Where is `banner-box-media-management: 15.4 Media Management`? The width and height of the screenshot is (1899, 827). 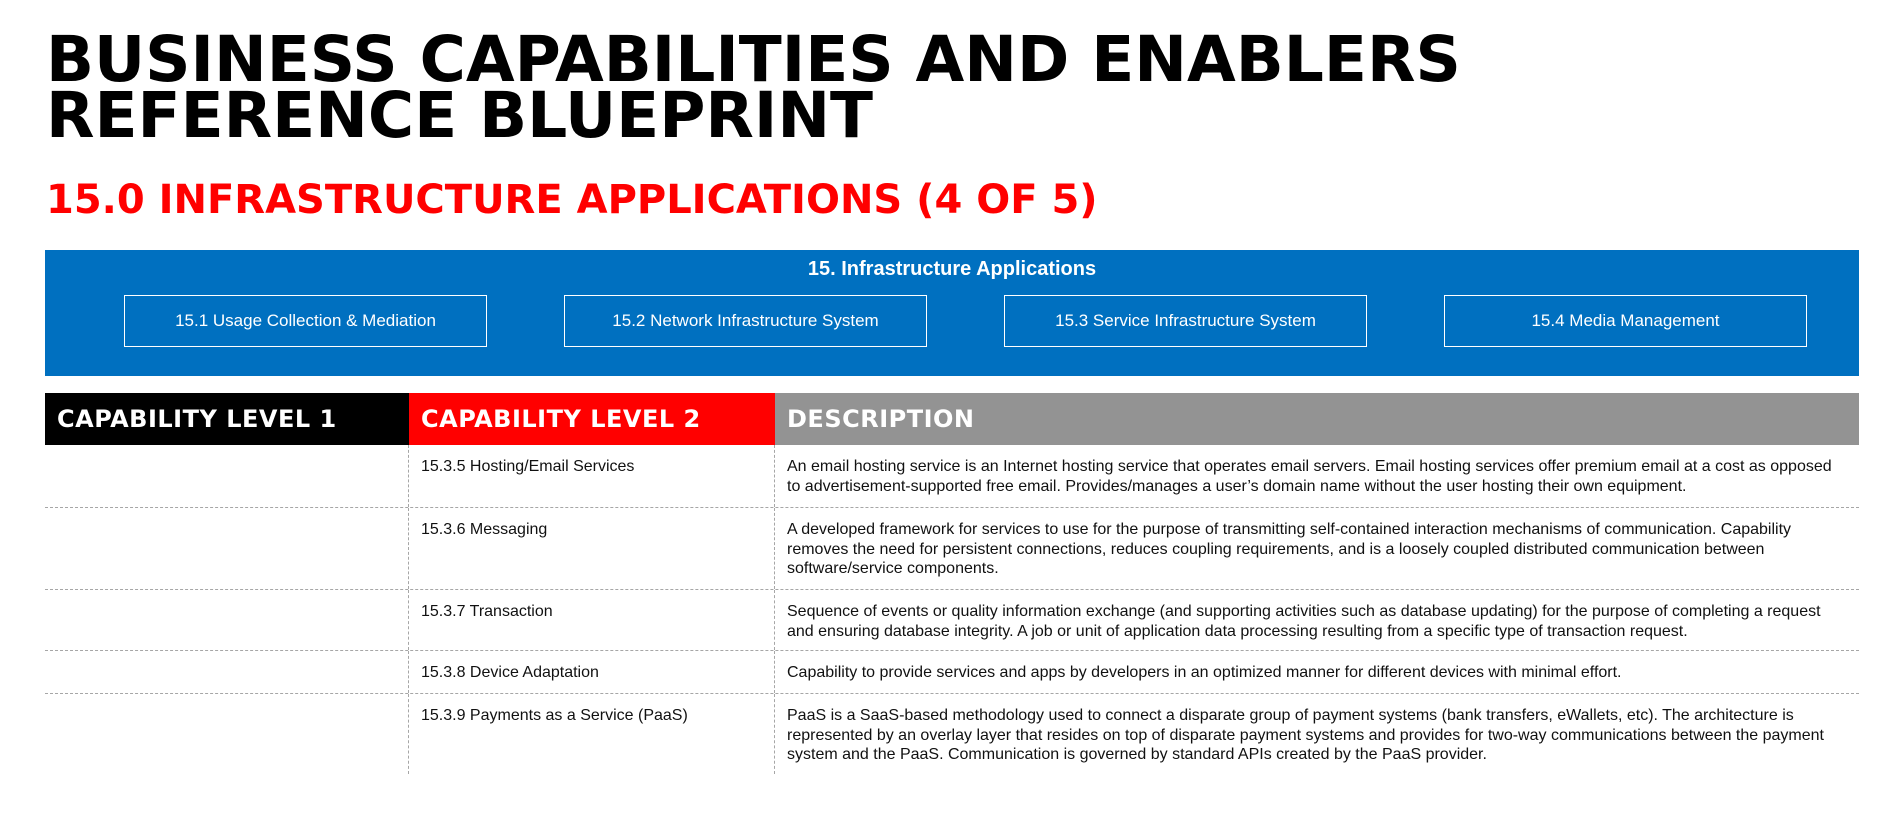
banner-box-media-management: 15.4 Media Management is located at coordinates (1625, 321).